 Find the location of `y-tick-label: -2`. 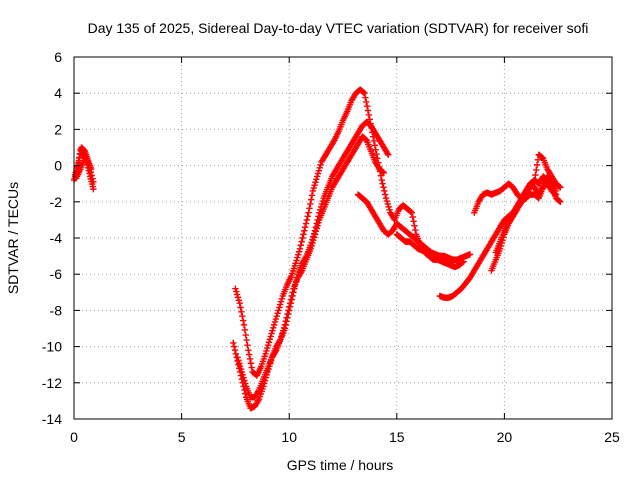

y-tick-label: -2 is located at coordinates (56, 202).